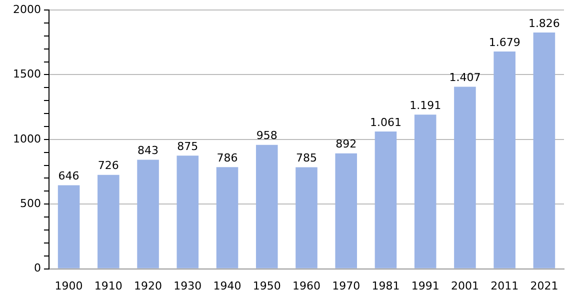 The height and width of the screenshot is (300, 580). What do you see at coordinates (465, 77) in the screenshot?
I see `data-label: 1.407` at bounding box center [465, 77].